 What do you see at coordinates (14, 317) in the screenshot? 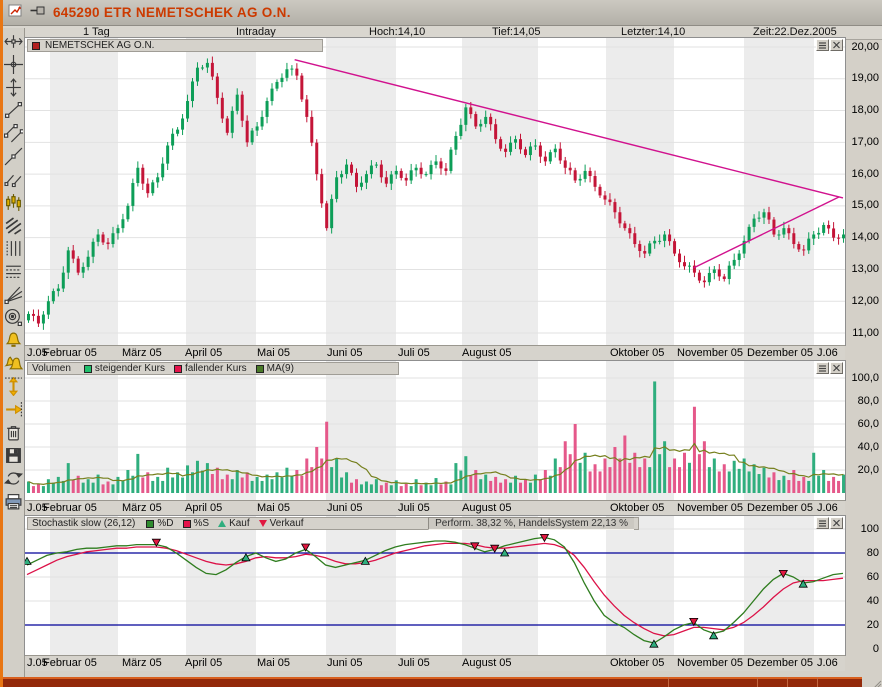
I see `fib-circles-icon` at bounding box center [14, 317].